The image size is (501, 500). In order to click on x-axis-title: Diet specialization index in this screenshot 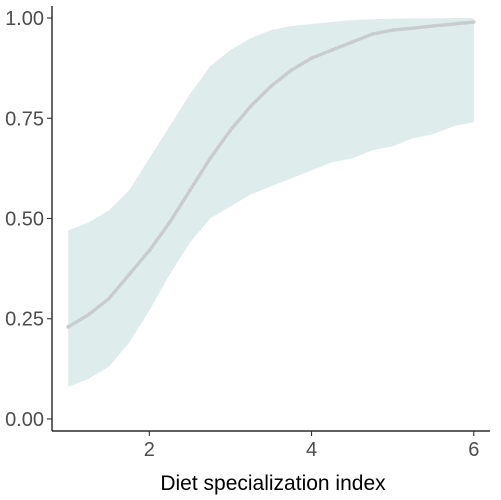, I will do `click(273, 483)`.